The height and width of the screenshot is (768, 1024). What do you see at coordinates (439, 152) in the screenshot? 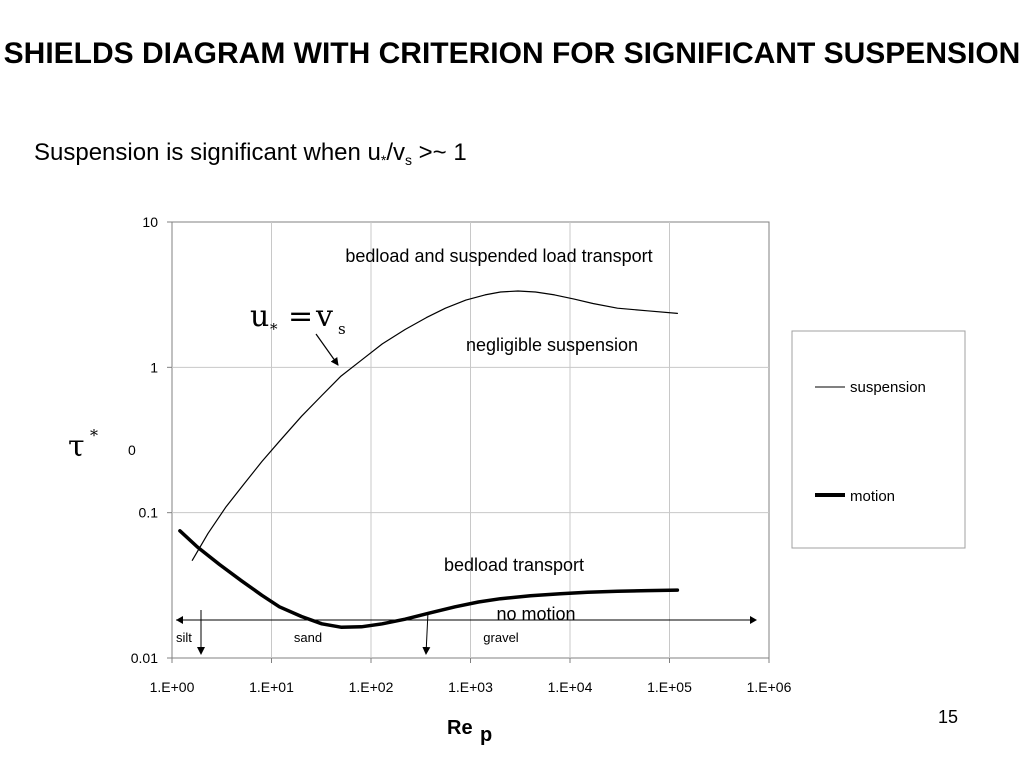
I see `subtitle-suffix: >~ 1` at bounding box center [439, 152].